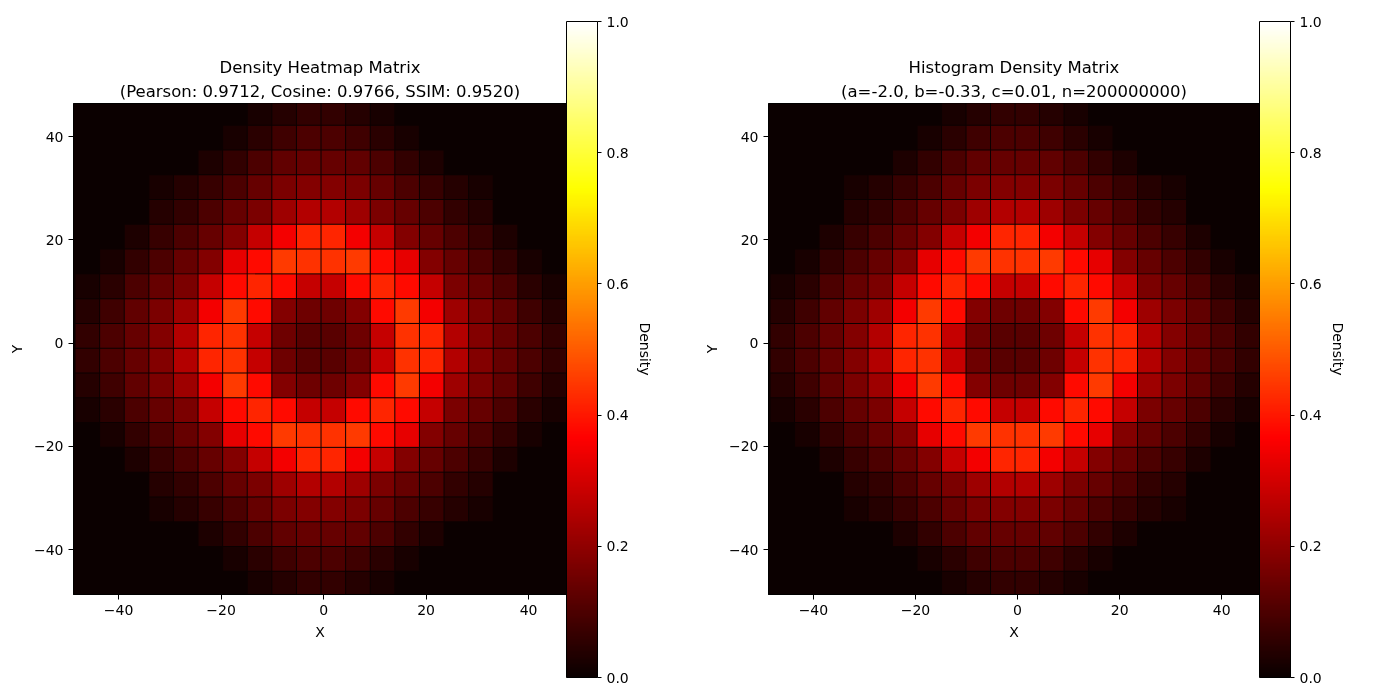 Image resolution: width=1400 pixels, height=700 pixels. Describe the element at coordinates (1014, 91) in the screenshot. I see `chart-subtitle: (a=-2.0, b=-0.33, c=0.01, n=200000000)` at that location.